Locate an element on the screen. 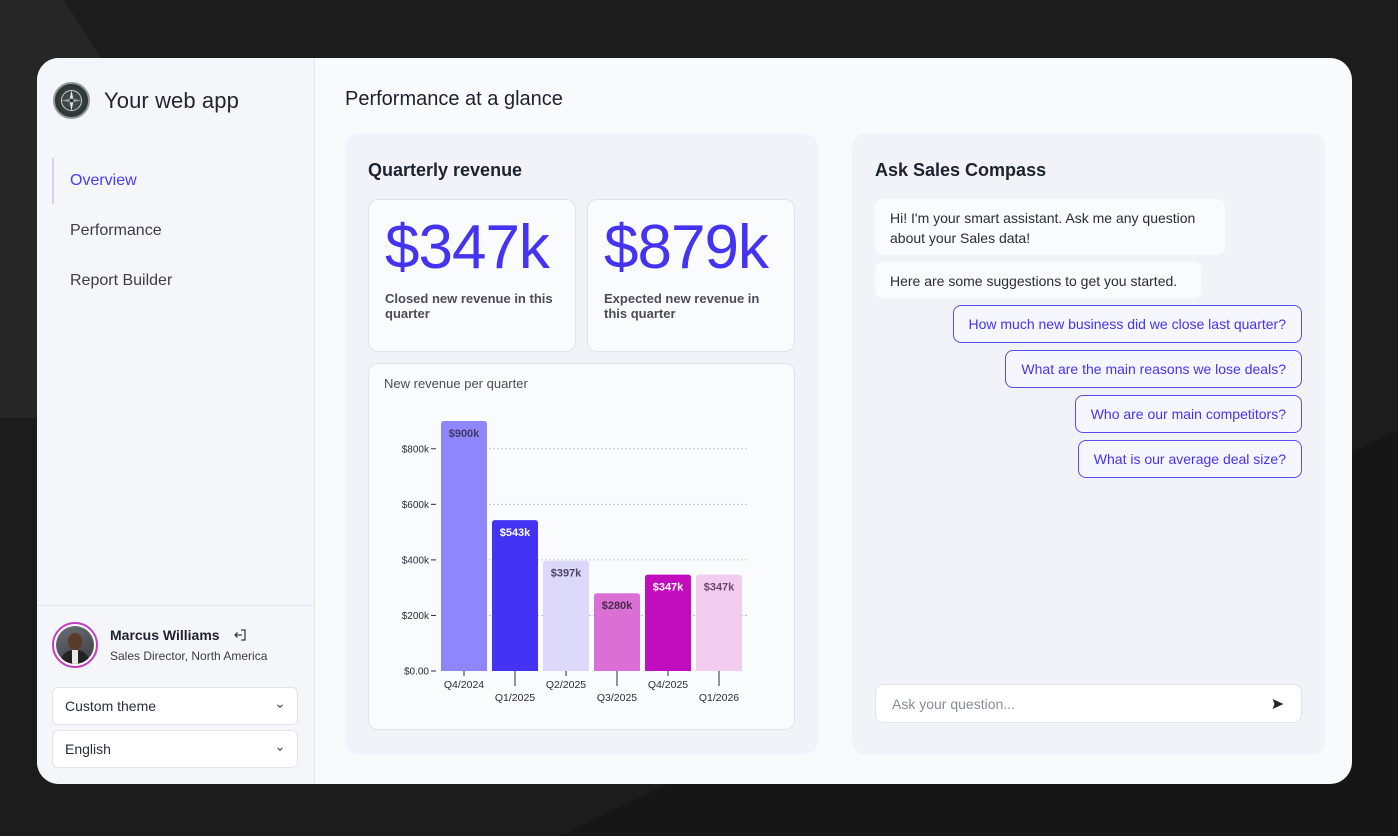  sidebar-item-overview: Overview is located at coordinates (177, 181).